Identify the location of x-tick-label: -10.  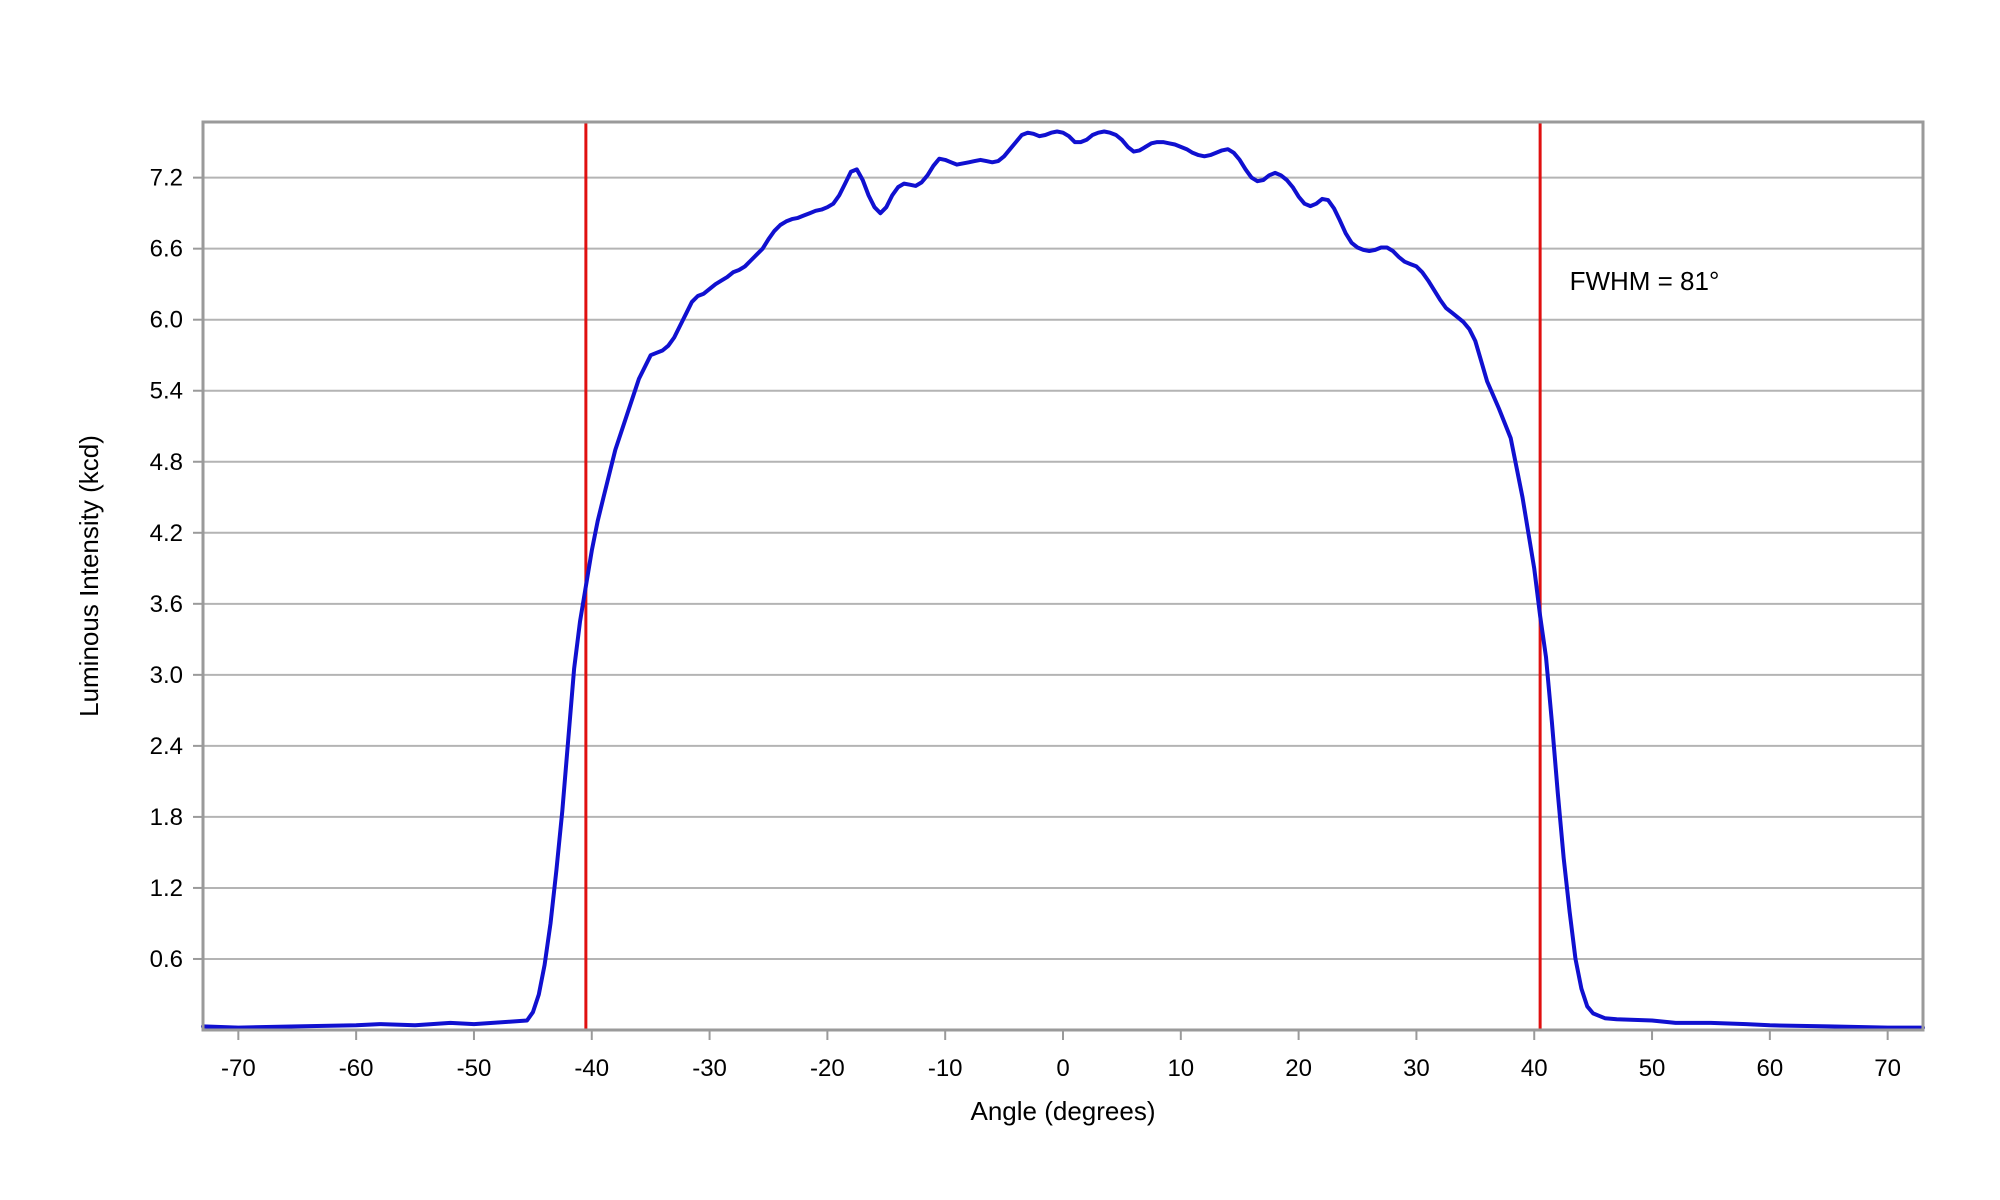
(945, 1068).